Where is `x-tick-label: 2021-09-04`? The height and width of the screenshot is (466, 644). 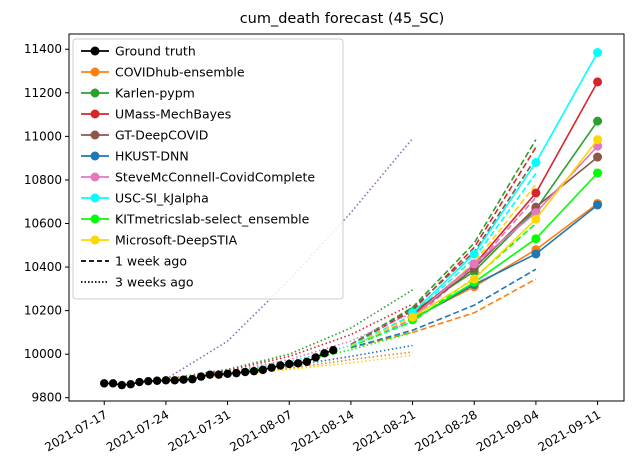 x-tick-label: 2021-09-04 is located at coordinates (507, 430).